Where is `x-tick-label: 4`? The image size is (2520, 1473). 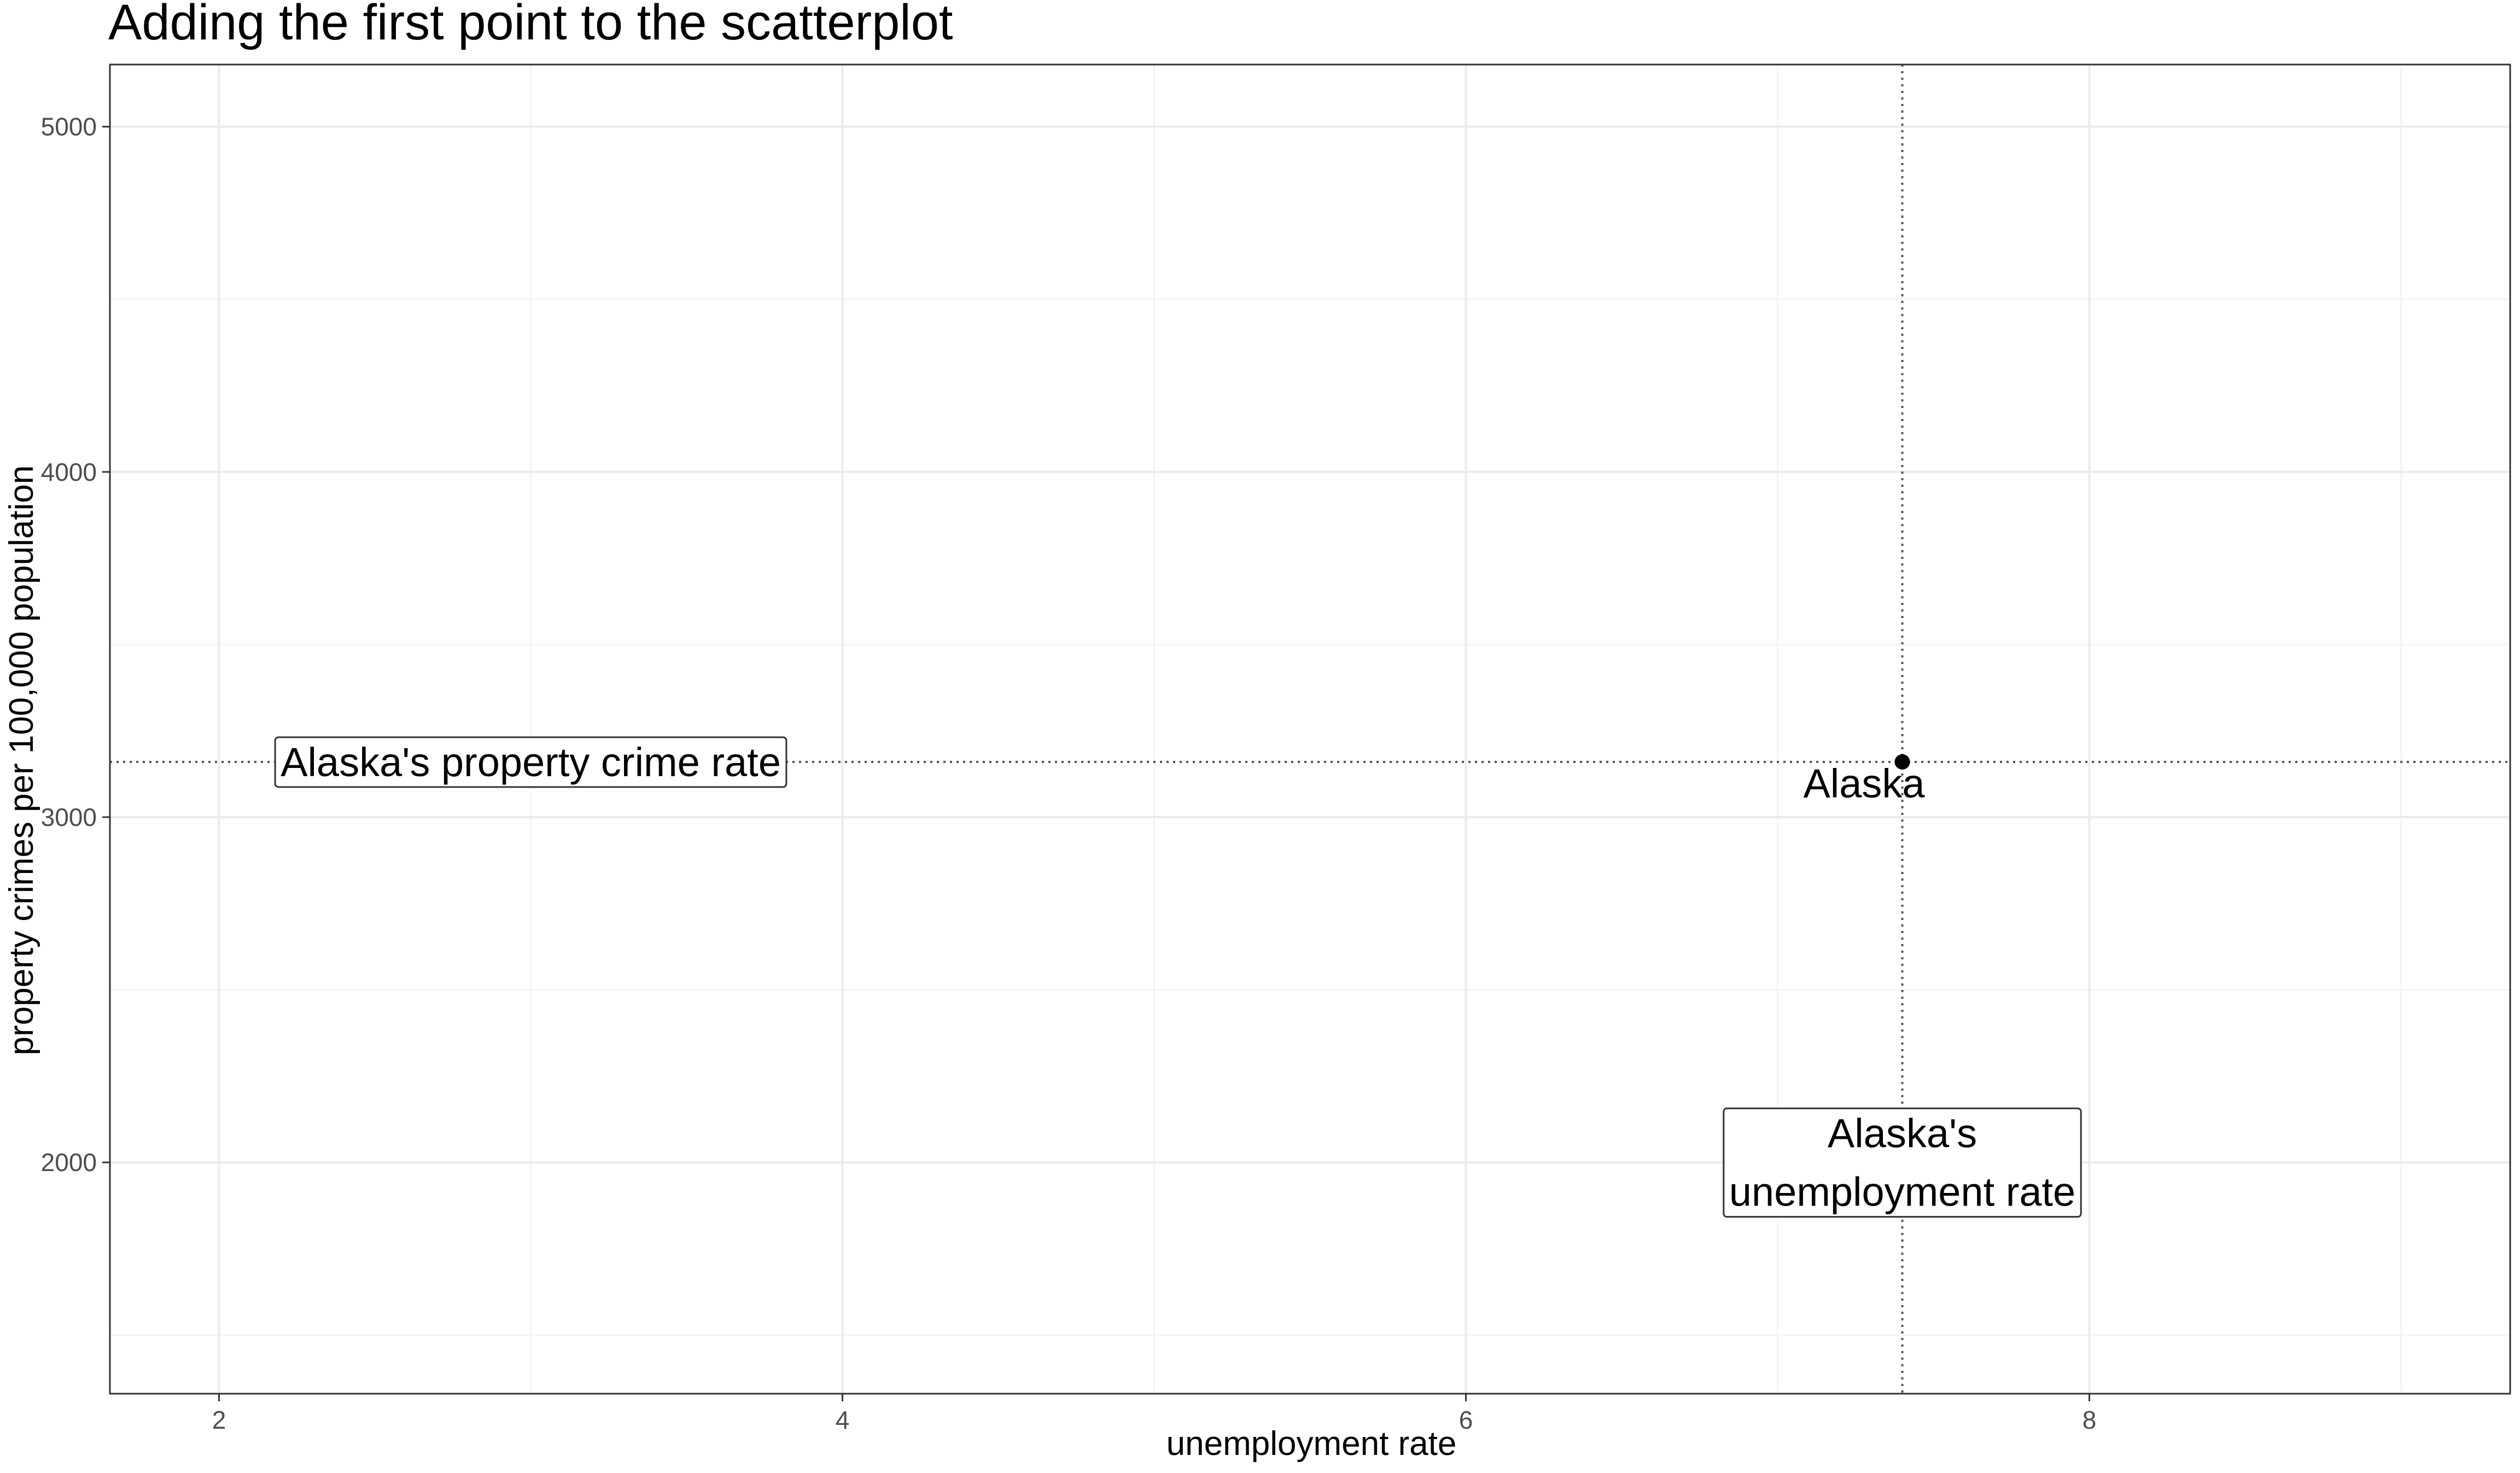 x-tick-label: 4 is located at coordinates (843, 1420).